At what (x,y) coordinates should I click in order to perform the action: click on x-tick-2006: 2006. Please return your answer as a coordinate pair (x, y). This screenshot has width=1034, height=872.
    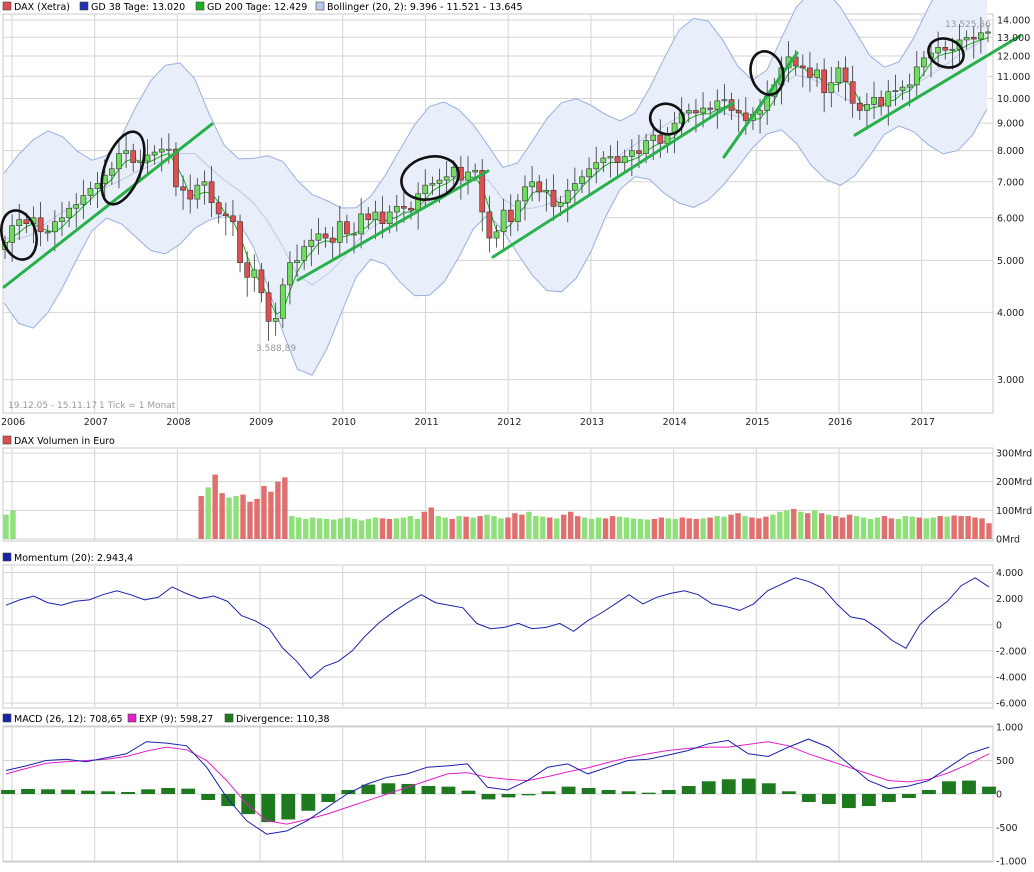
    Looking at the image, I should click on (13, 422).